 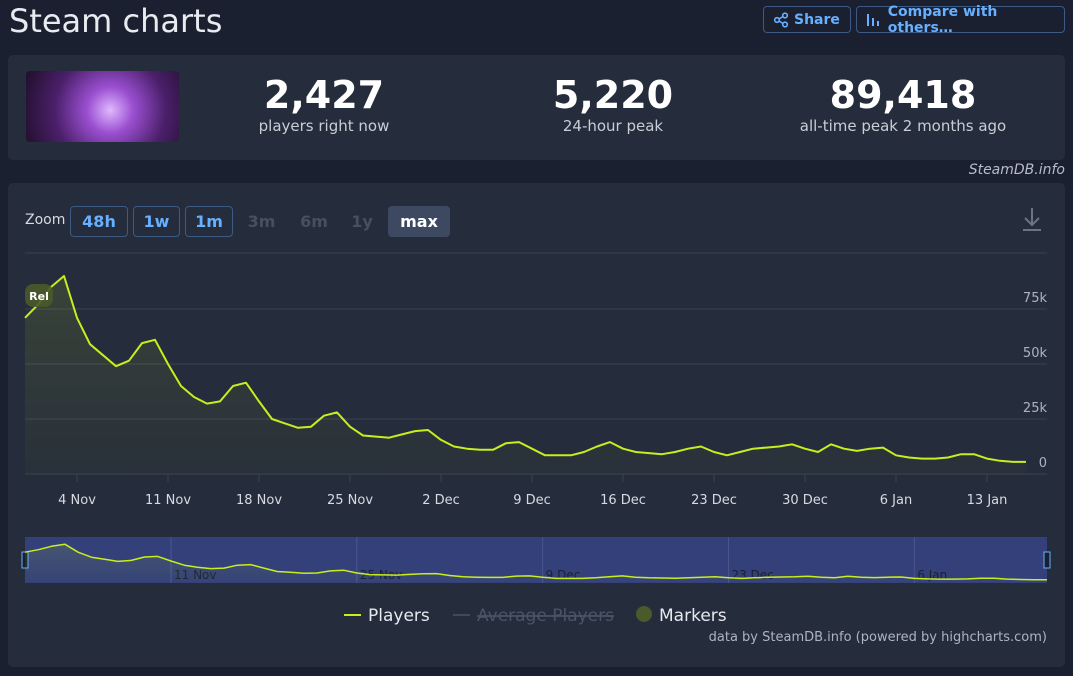 What do you see at coordinates (116, 21) in the screenshot?
I see `page-title: Steam charts` at bounding box center [116, 21].